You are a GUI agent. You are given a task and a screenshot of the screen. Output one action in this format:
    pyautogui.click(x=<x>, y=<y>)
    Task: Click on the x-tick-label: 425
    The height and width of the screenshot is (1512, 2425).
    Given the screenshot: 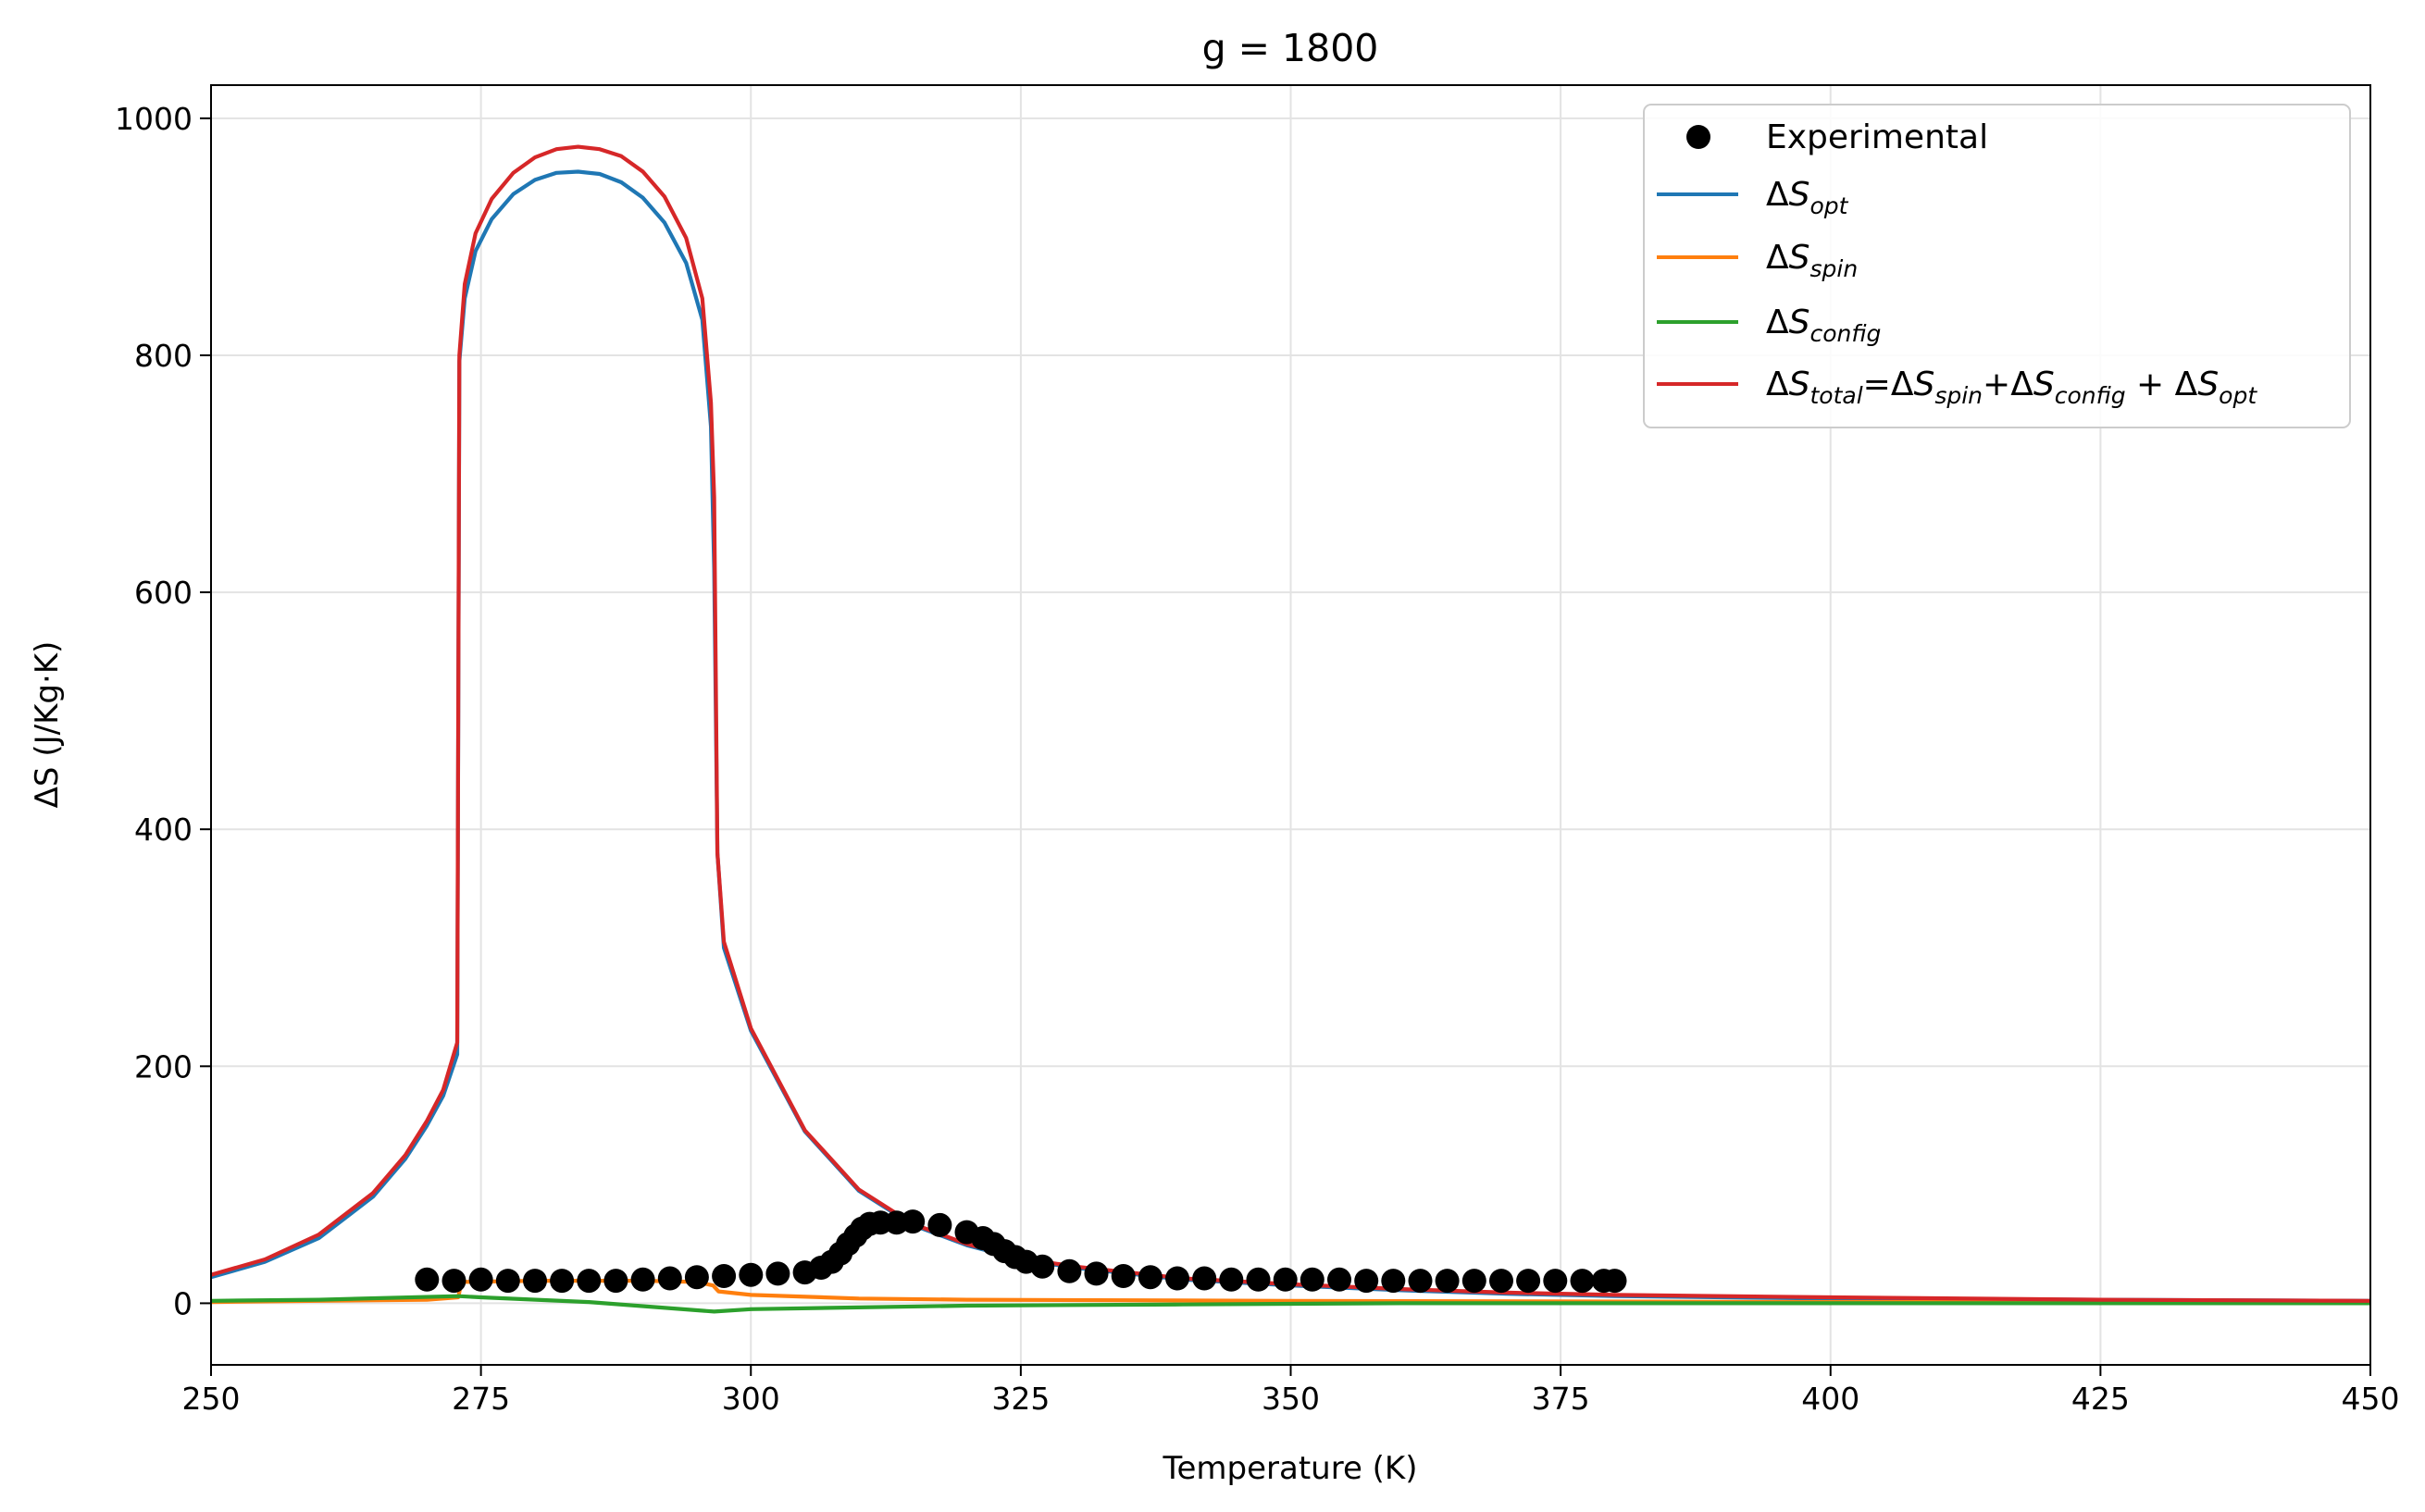 What is the action you would take?
    pyautogui.click(x=2100, y=1399)
    